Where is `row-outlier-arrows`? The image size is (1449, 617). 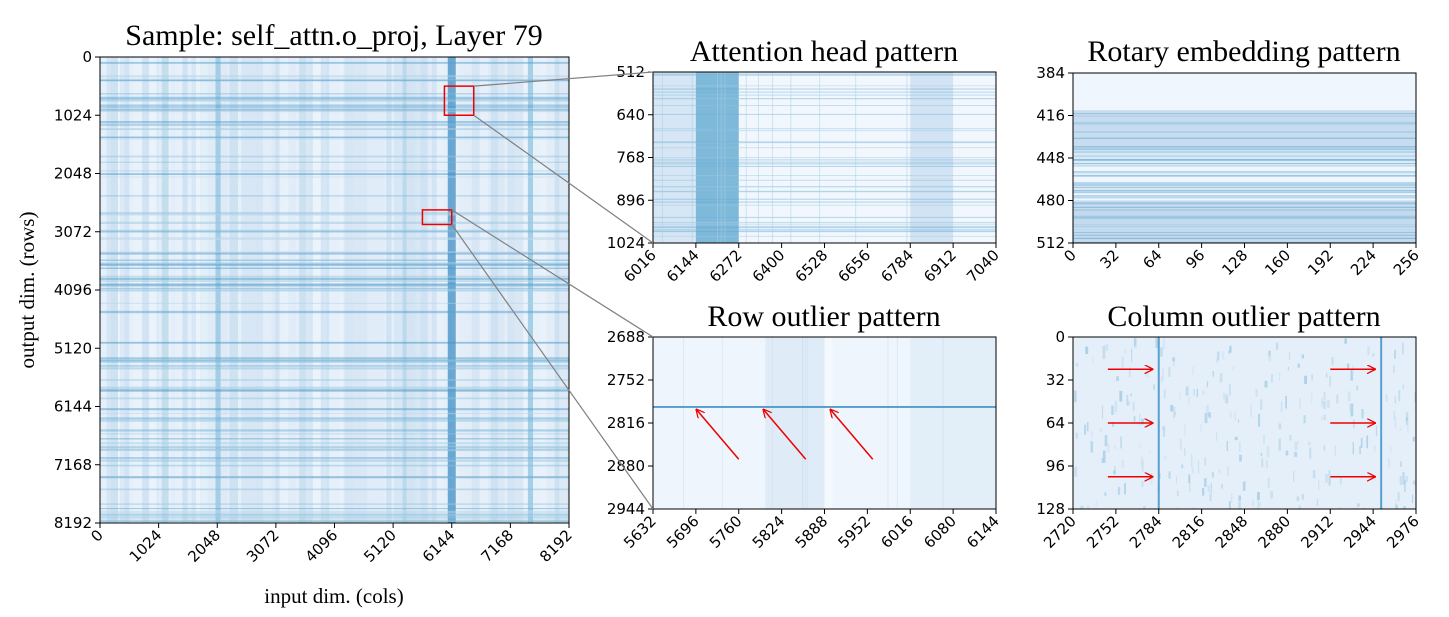 row-outlier-arrows is located at coordinates (785, 434).